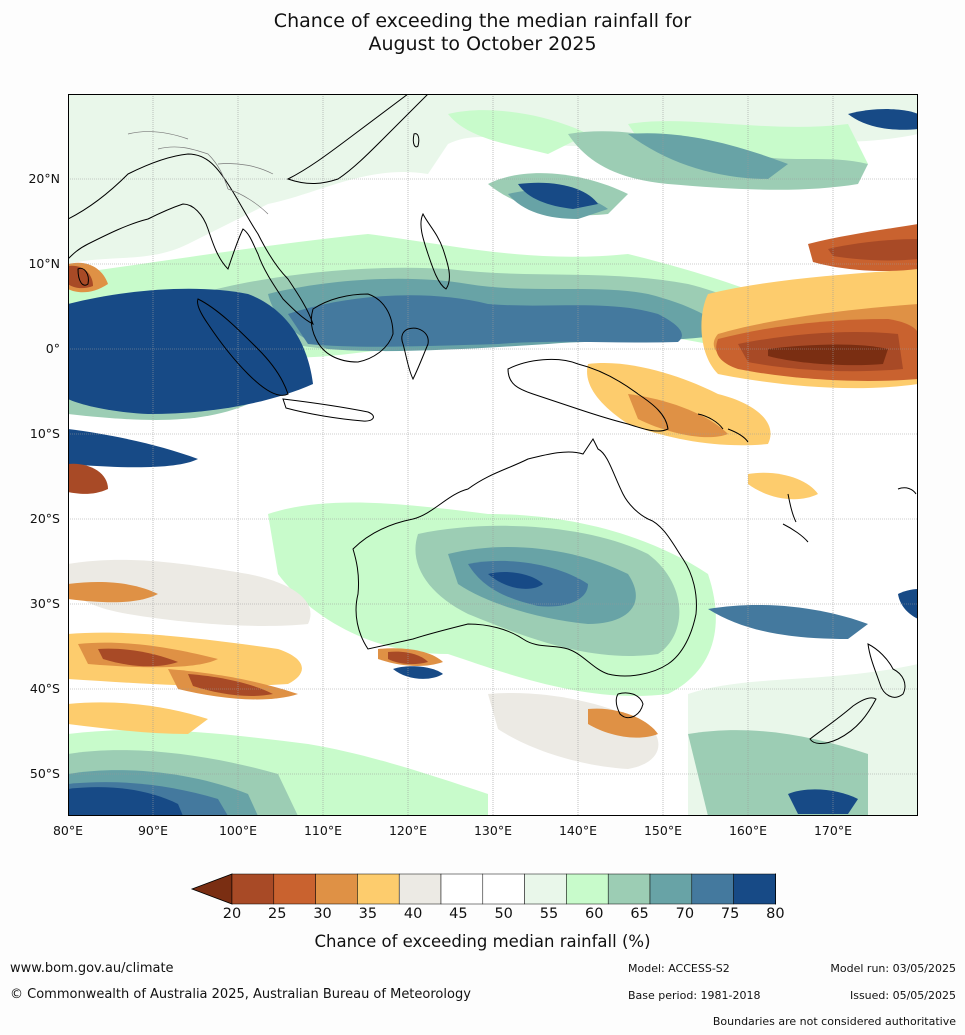  What do you see at coordinates (407, 830) in the screenshot?
I see `lon-label-120e: 120°E` at bounding box center [407, 830].